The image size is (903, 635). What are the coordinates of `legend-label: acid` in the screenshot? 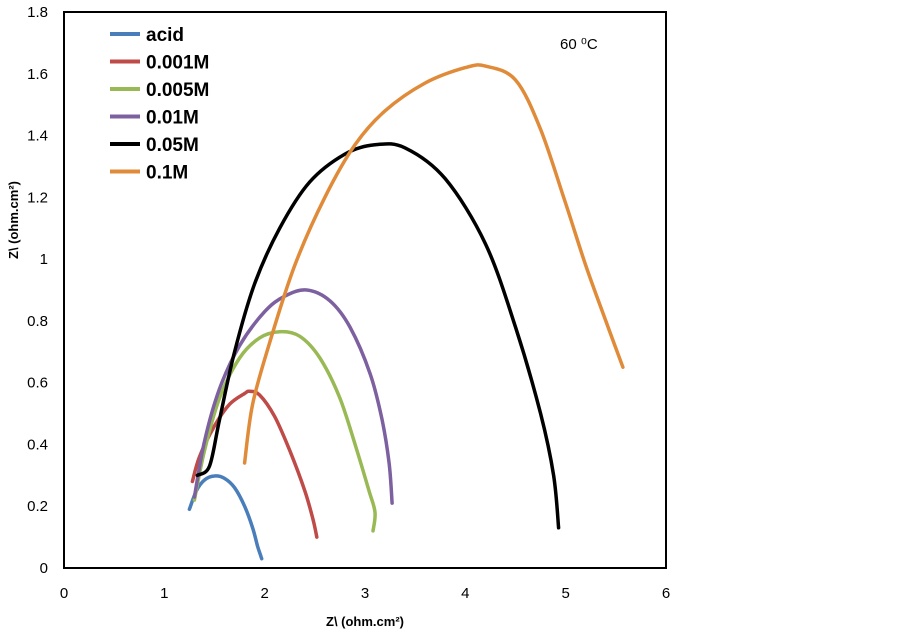 It's located at (165, 35).